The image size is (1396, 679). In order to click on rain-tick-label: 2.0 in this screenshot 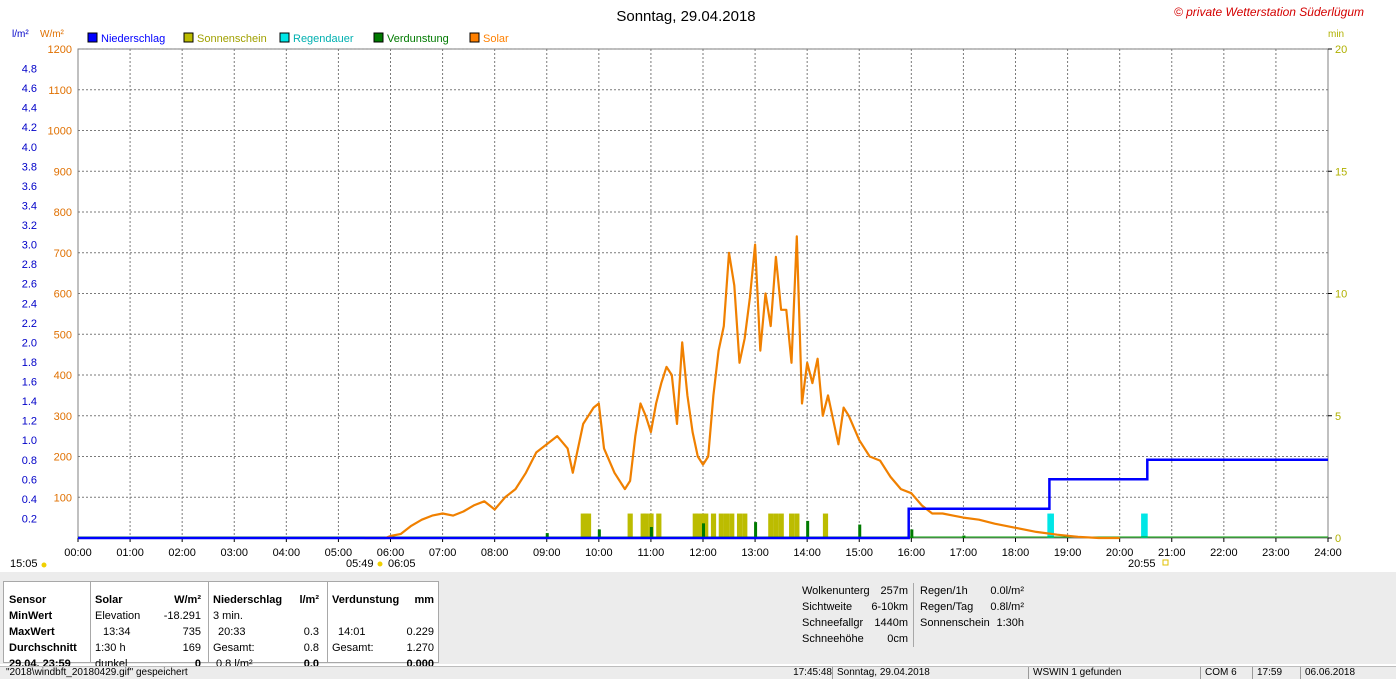, I will do `click(29, 343)`.